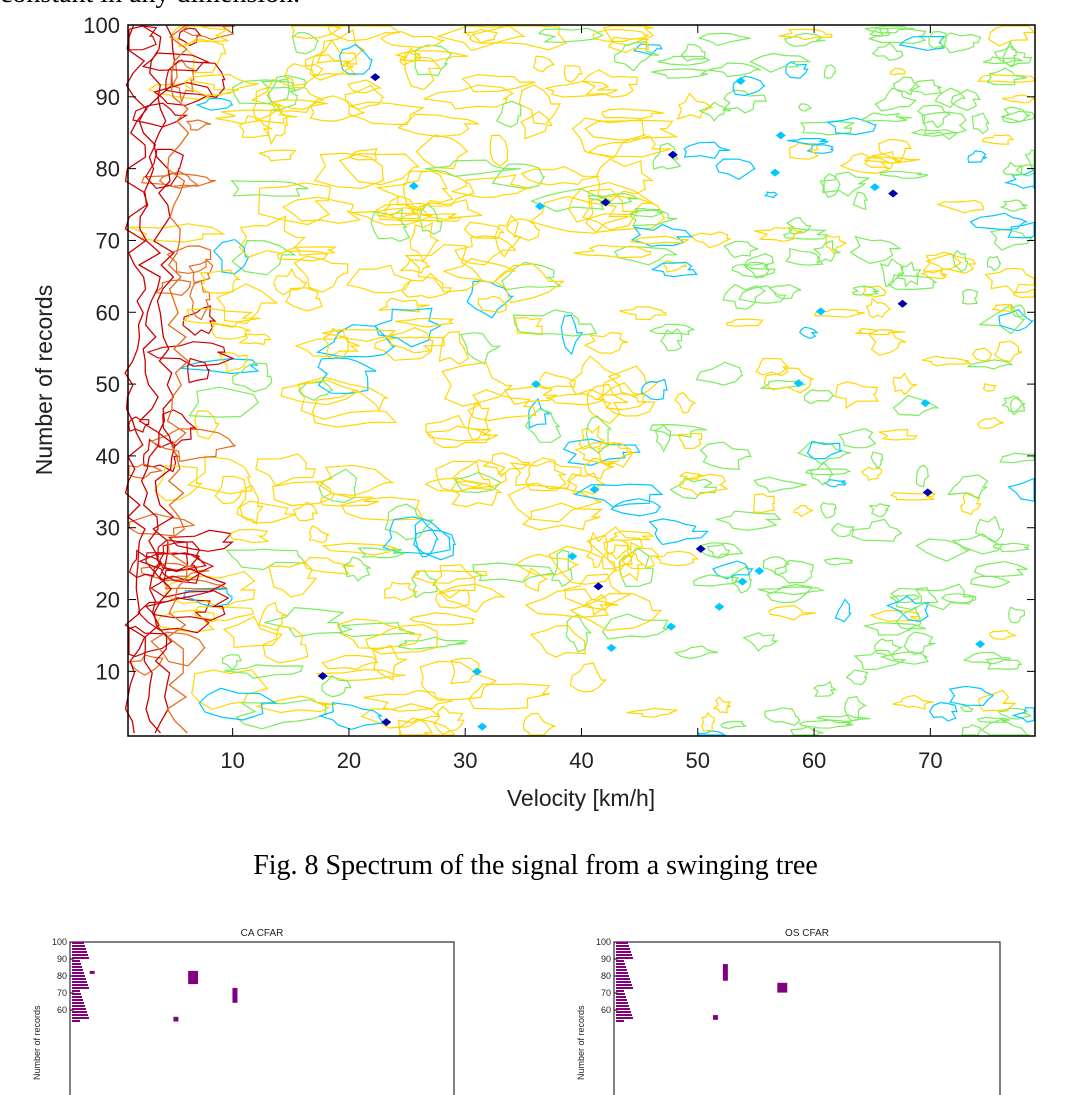 Image resolution: width=1071 pixels, height=1095 pixels. What do you see at coordinates (101, 25) in the screenshot?
I see `y-tick-label: 100` at bounding box center [101, 25].